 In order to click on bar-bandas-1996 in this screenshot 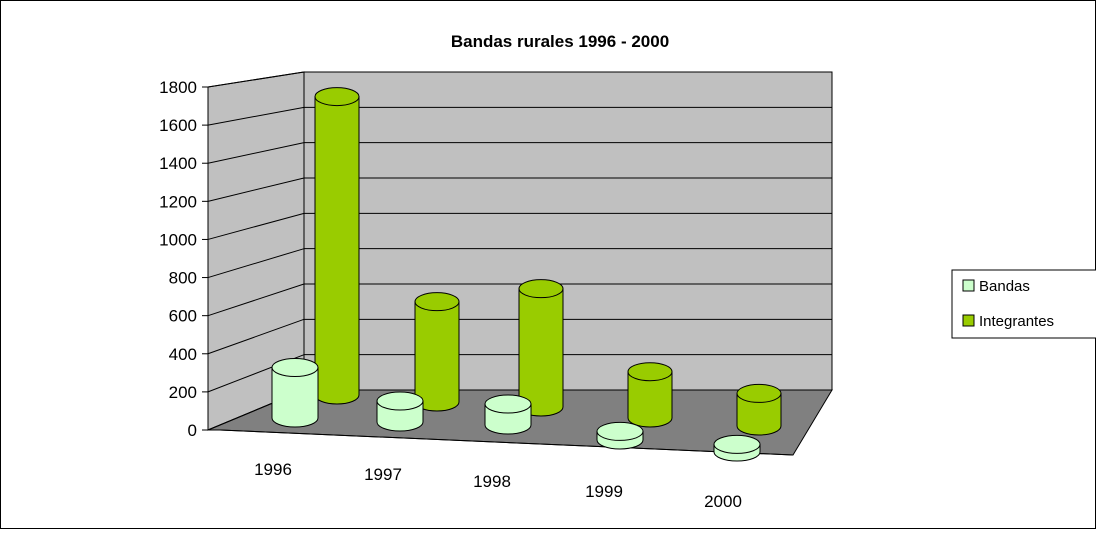, I will do `click(295, 393)`.